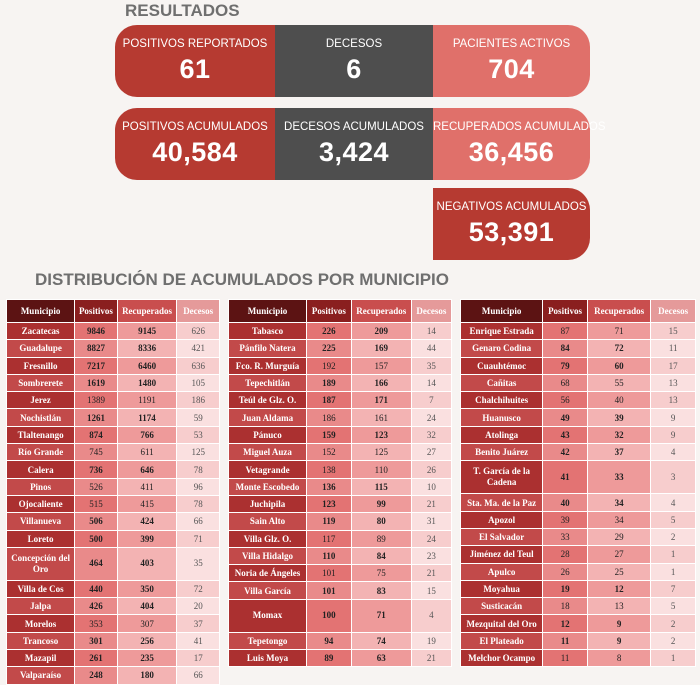  Describe the element at coordinates (112, 348) in the screenshot. I see `table-row: Guadalupe 8827 8336 421` at that location.